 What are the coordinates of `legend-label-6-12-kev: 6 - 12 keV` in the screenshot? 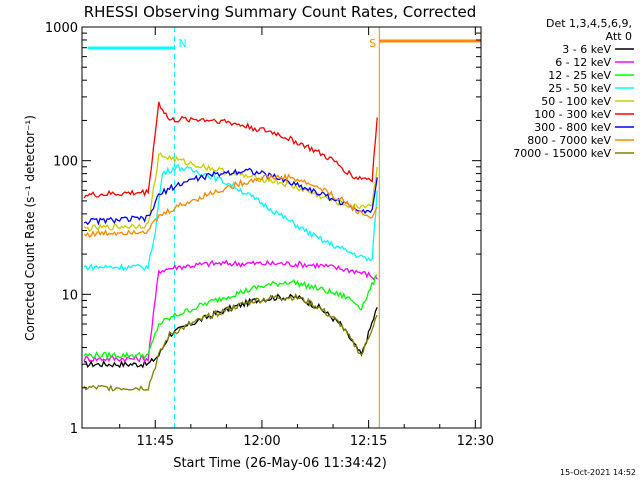 It's located at (583, 62).